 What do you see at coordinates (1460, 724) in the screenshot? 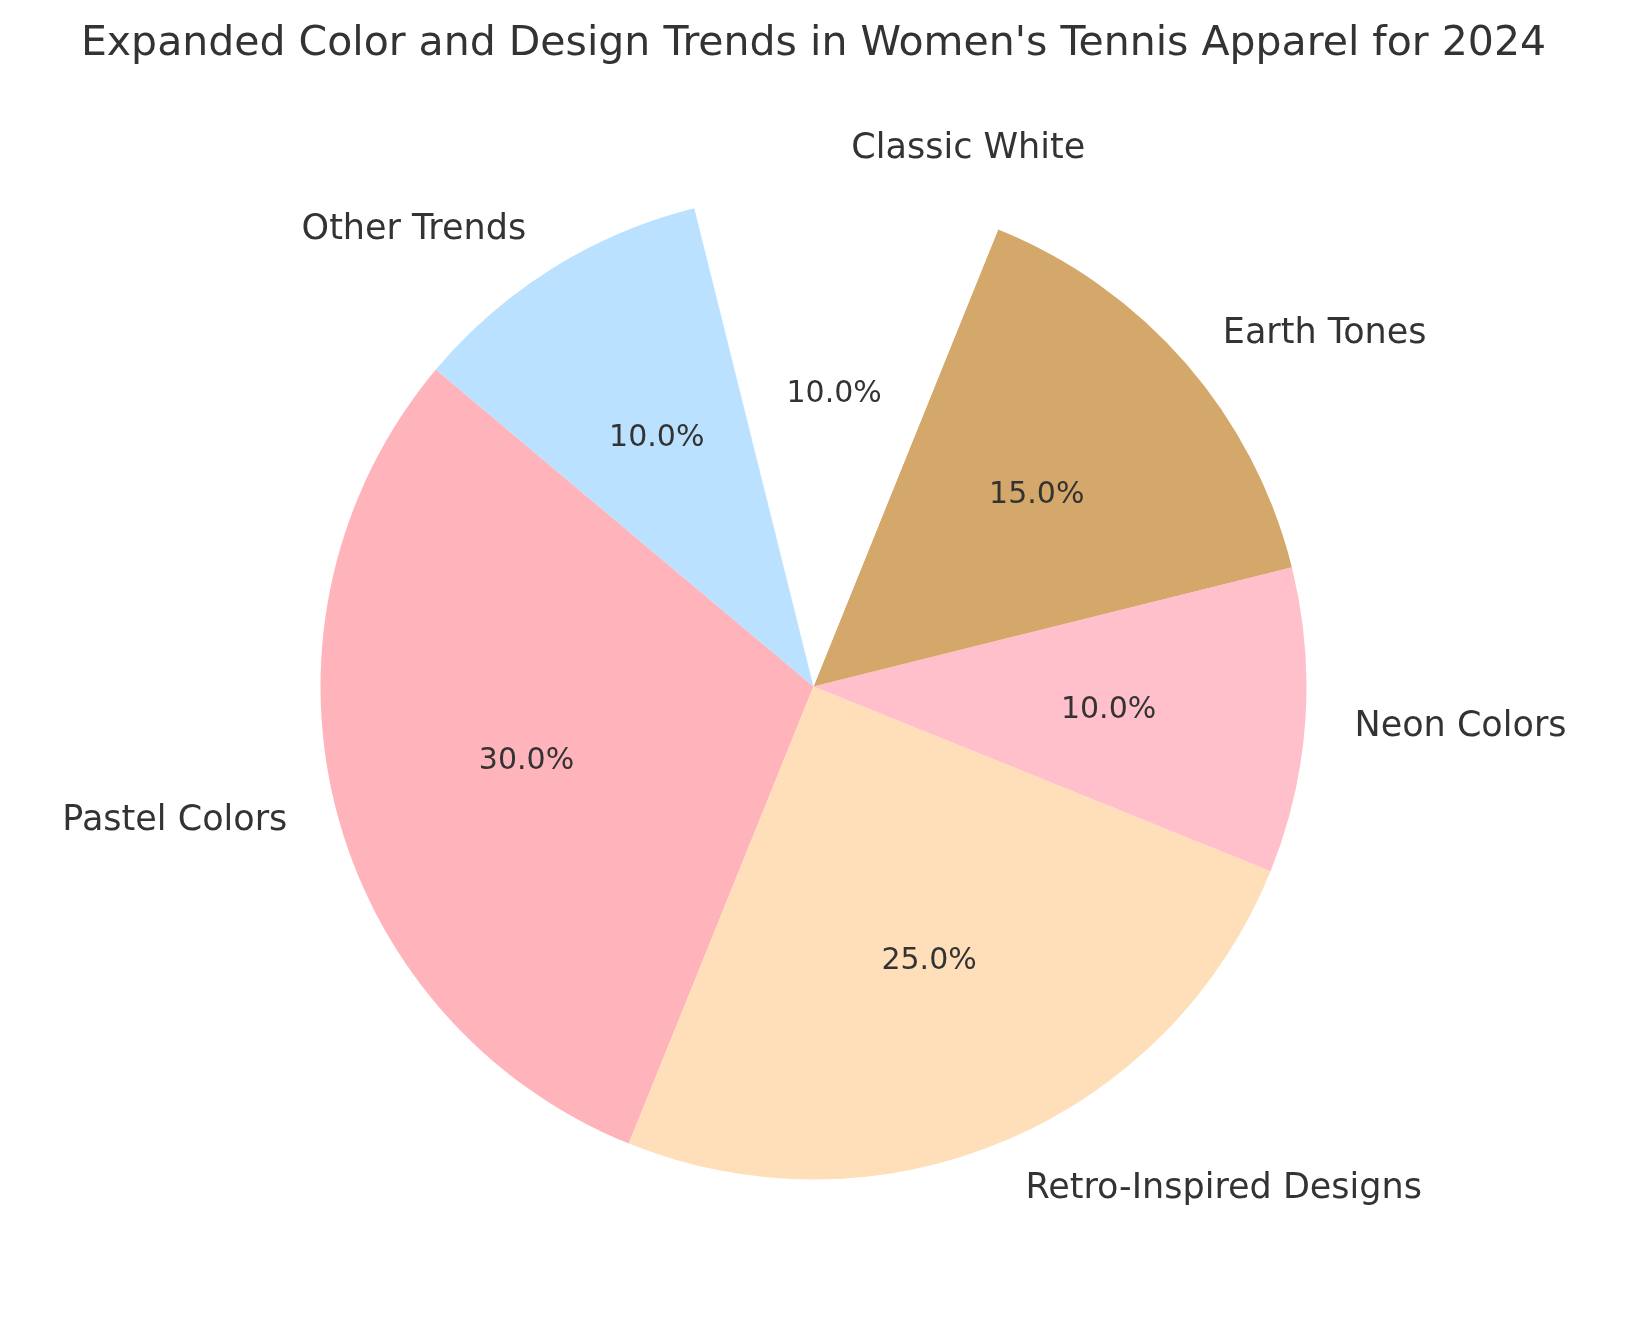
I see `slice-label: Neon Colors` at bounding box center [1460, 724].